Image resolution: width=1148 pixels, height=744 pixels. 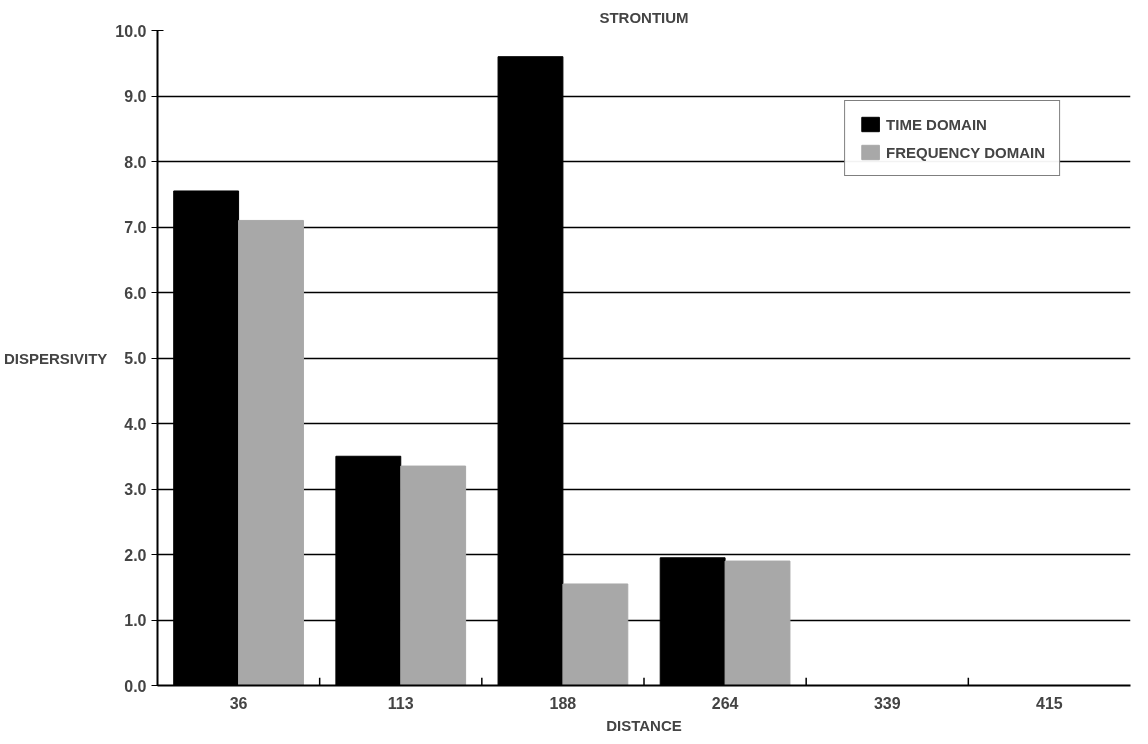 What do you see at coordinates (400, 703) in the screenshot?
I see `x-tick-label: 113` at bounding box center [400, 703].